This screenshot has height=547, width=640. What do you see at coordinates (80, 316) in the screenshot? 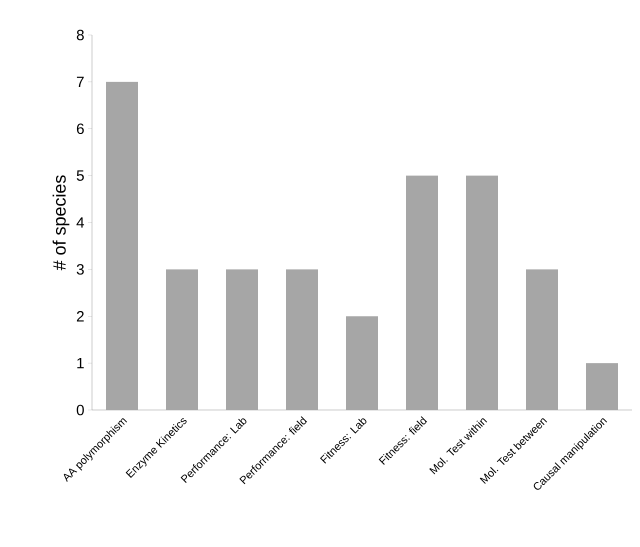
I see `y-tick-label: 2` at bounding box center [80, 316].